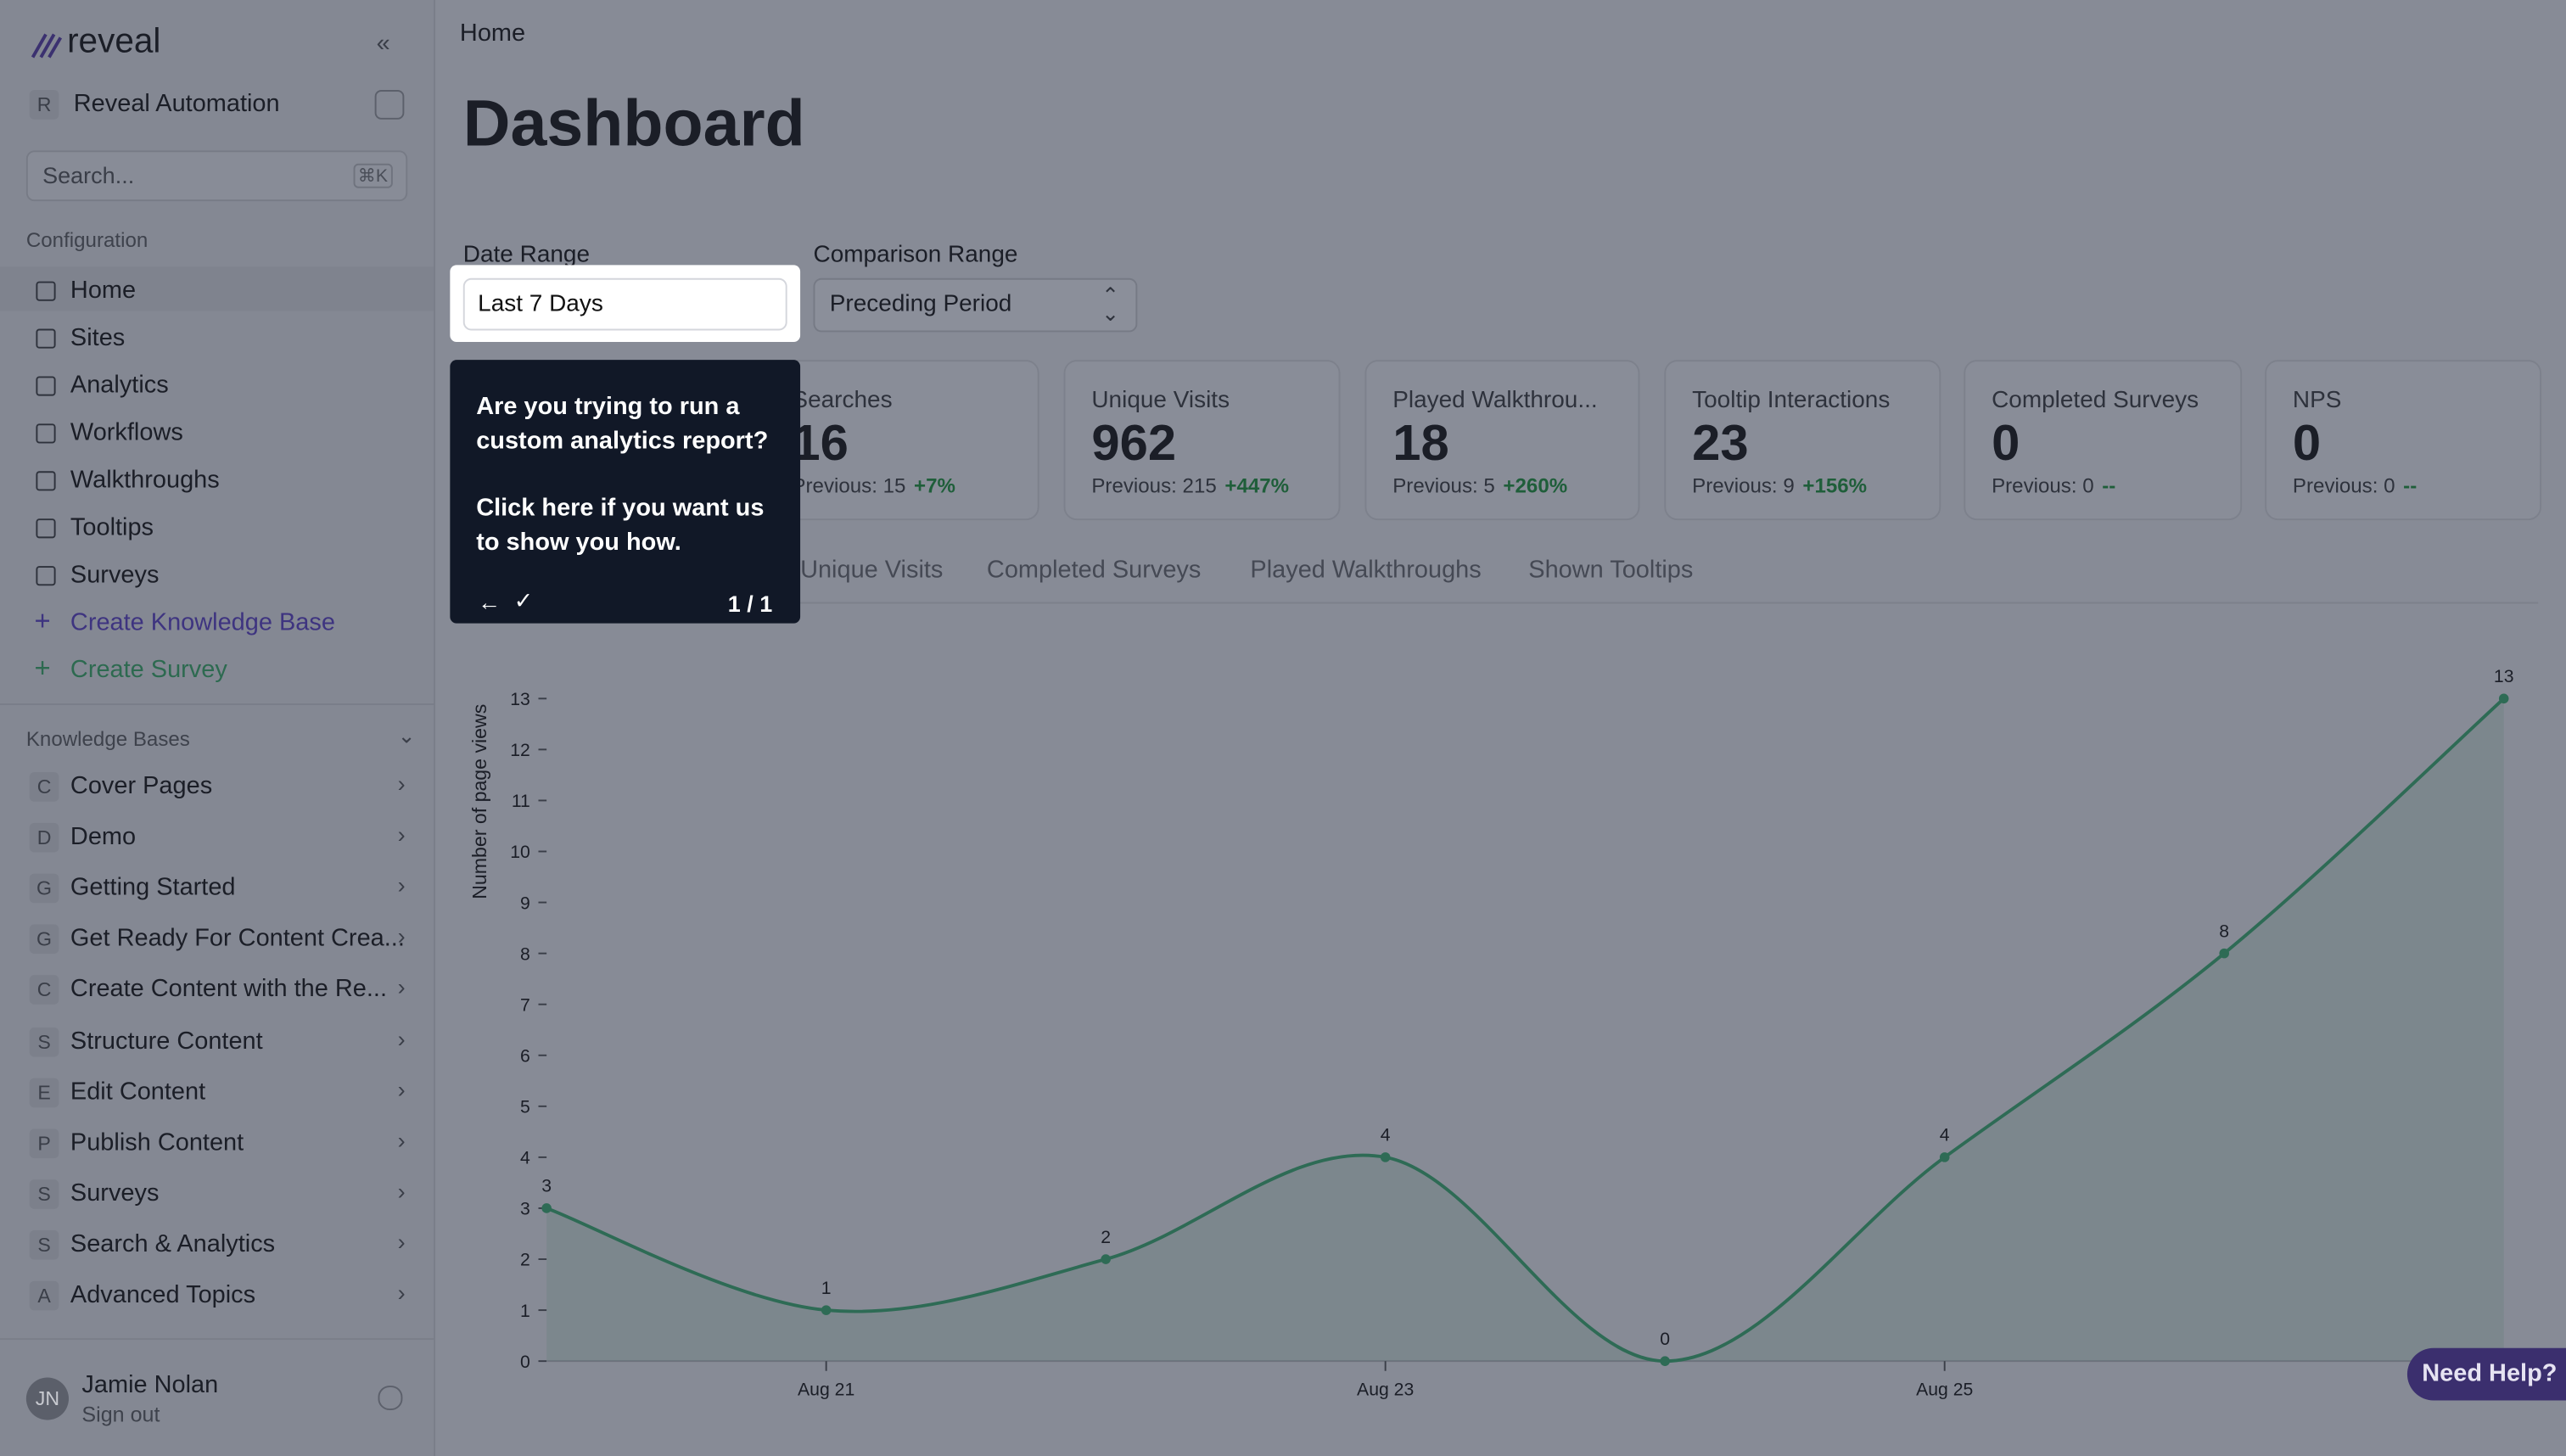 The width and height of the screenshot is (2566, 1456). Describe the element at coordinates (44, 1092) in the screenshot. I see `kb-letter: E` at that location.